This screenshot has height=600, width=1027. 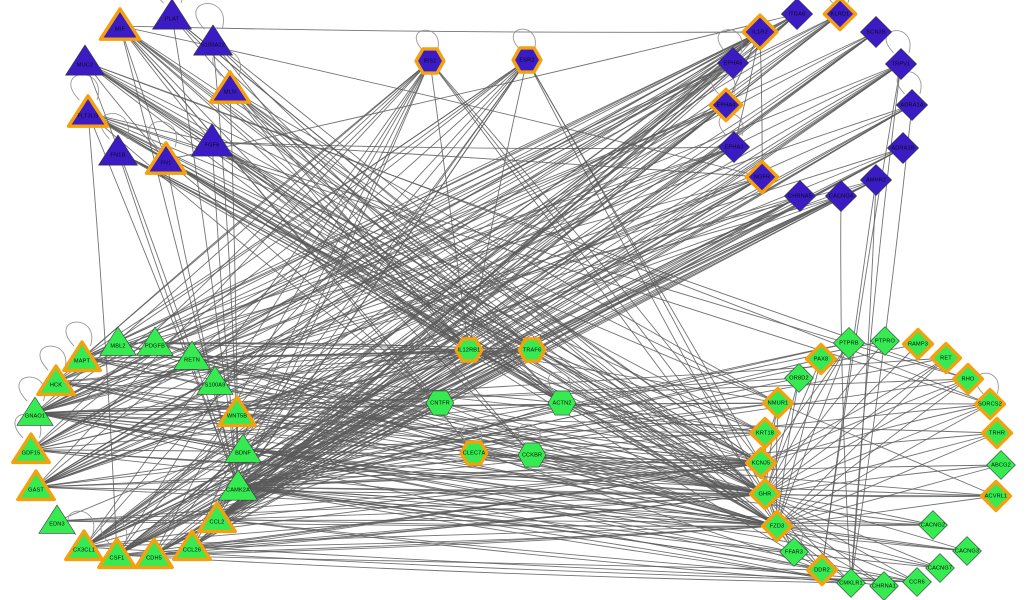 I want to click on graph-node-cdh5, so click(x=154, y=553).